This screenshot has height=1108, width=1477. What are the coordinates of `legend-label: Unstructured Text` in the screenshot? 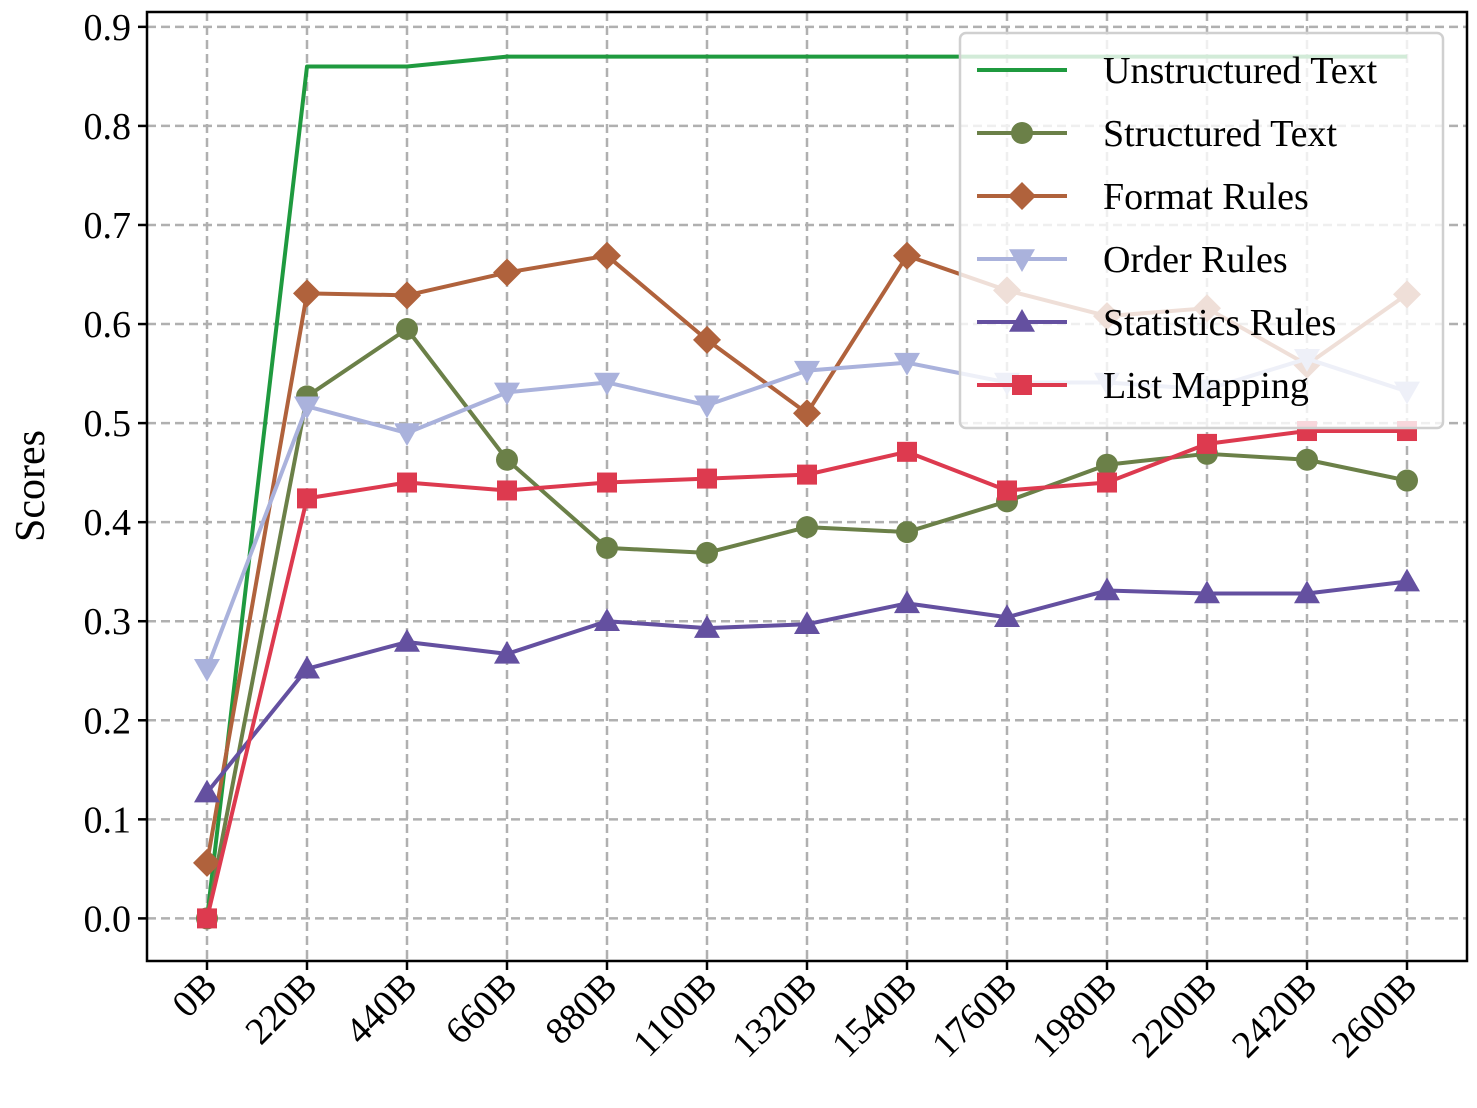 It's located at (1240, 71).